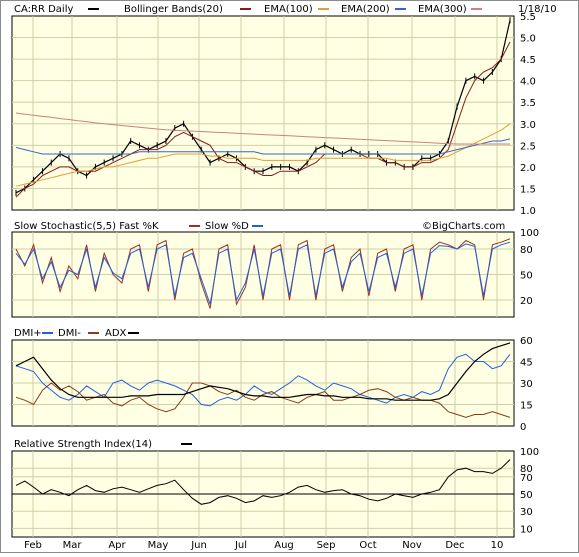 The height and width of the screenshot is (557, 579). What do you see at coordinates (262, 128) in the screenshot?
I see `price-series-ema300` at bounding box center [262, 128].